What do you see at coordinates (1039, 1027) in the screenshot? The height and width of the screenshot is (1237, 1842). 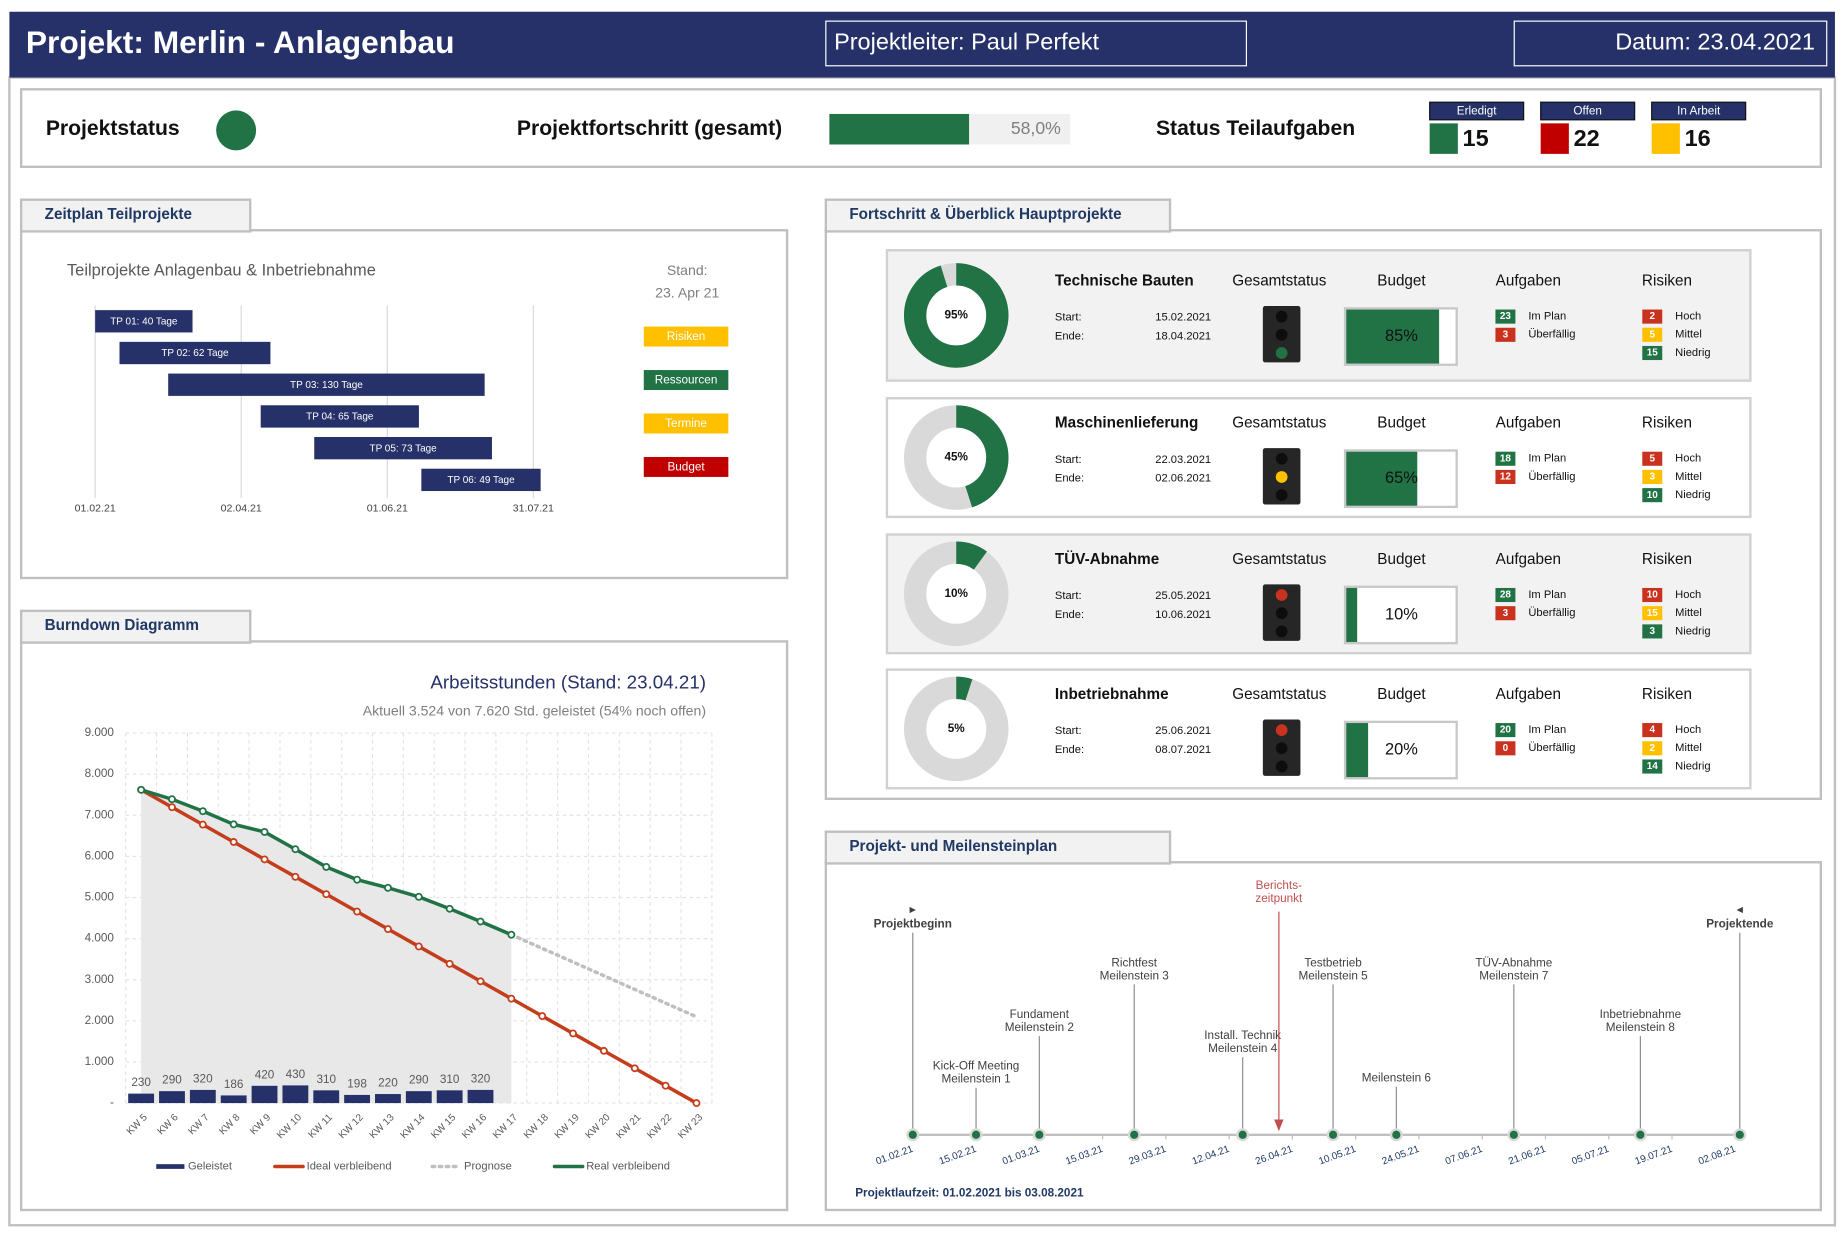 I see `milestone-label: Meilenstein 2` at bounding box center [1039, 1027].